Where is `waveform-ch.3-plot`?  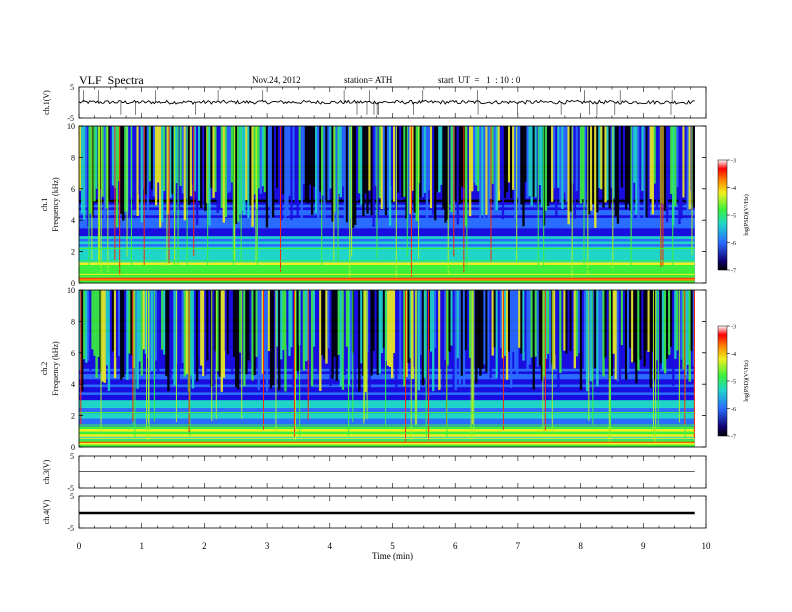 waveform-ch.3-plot is located at coordinates (392, 472).